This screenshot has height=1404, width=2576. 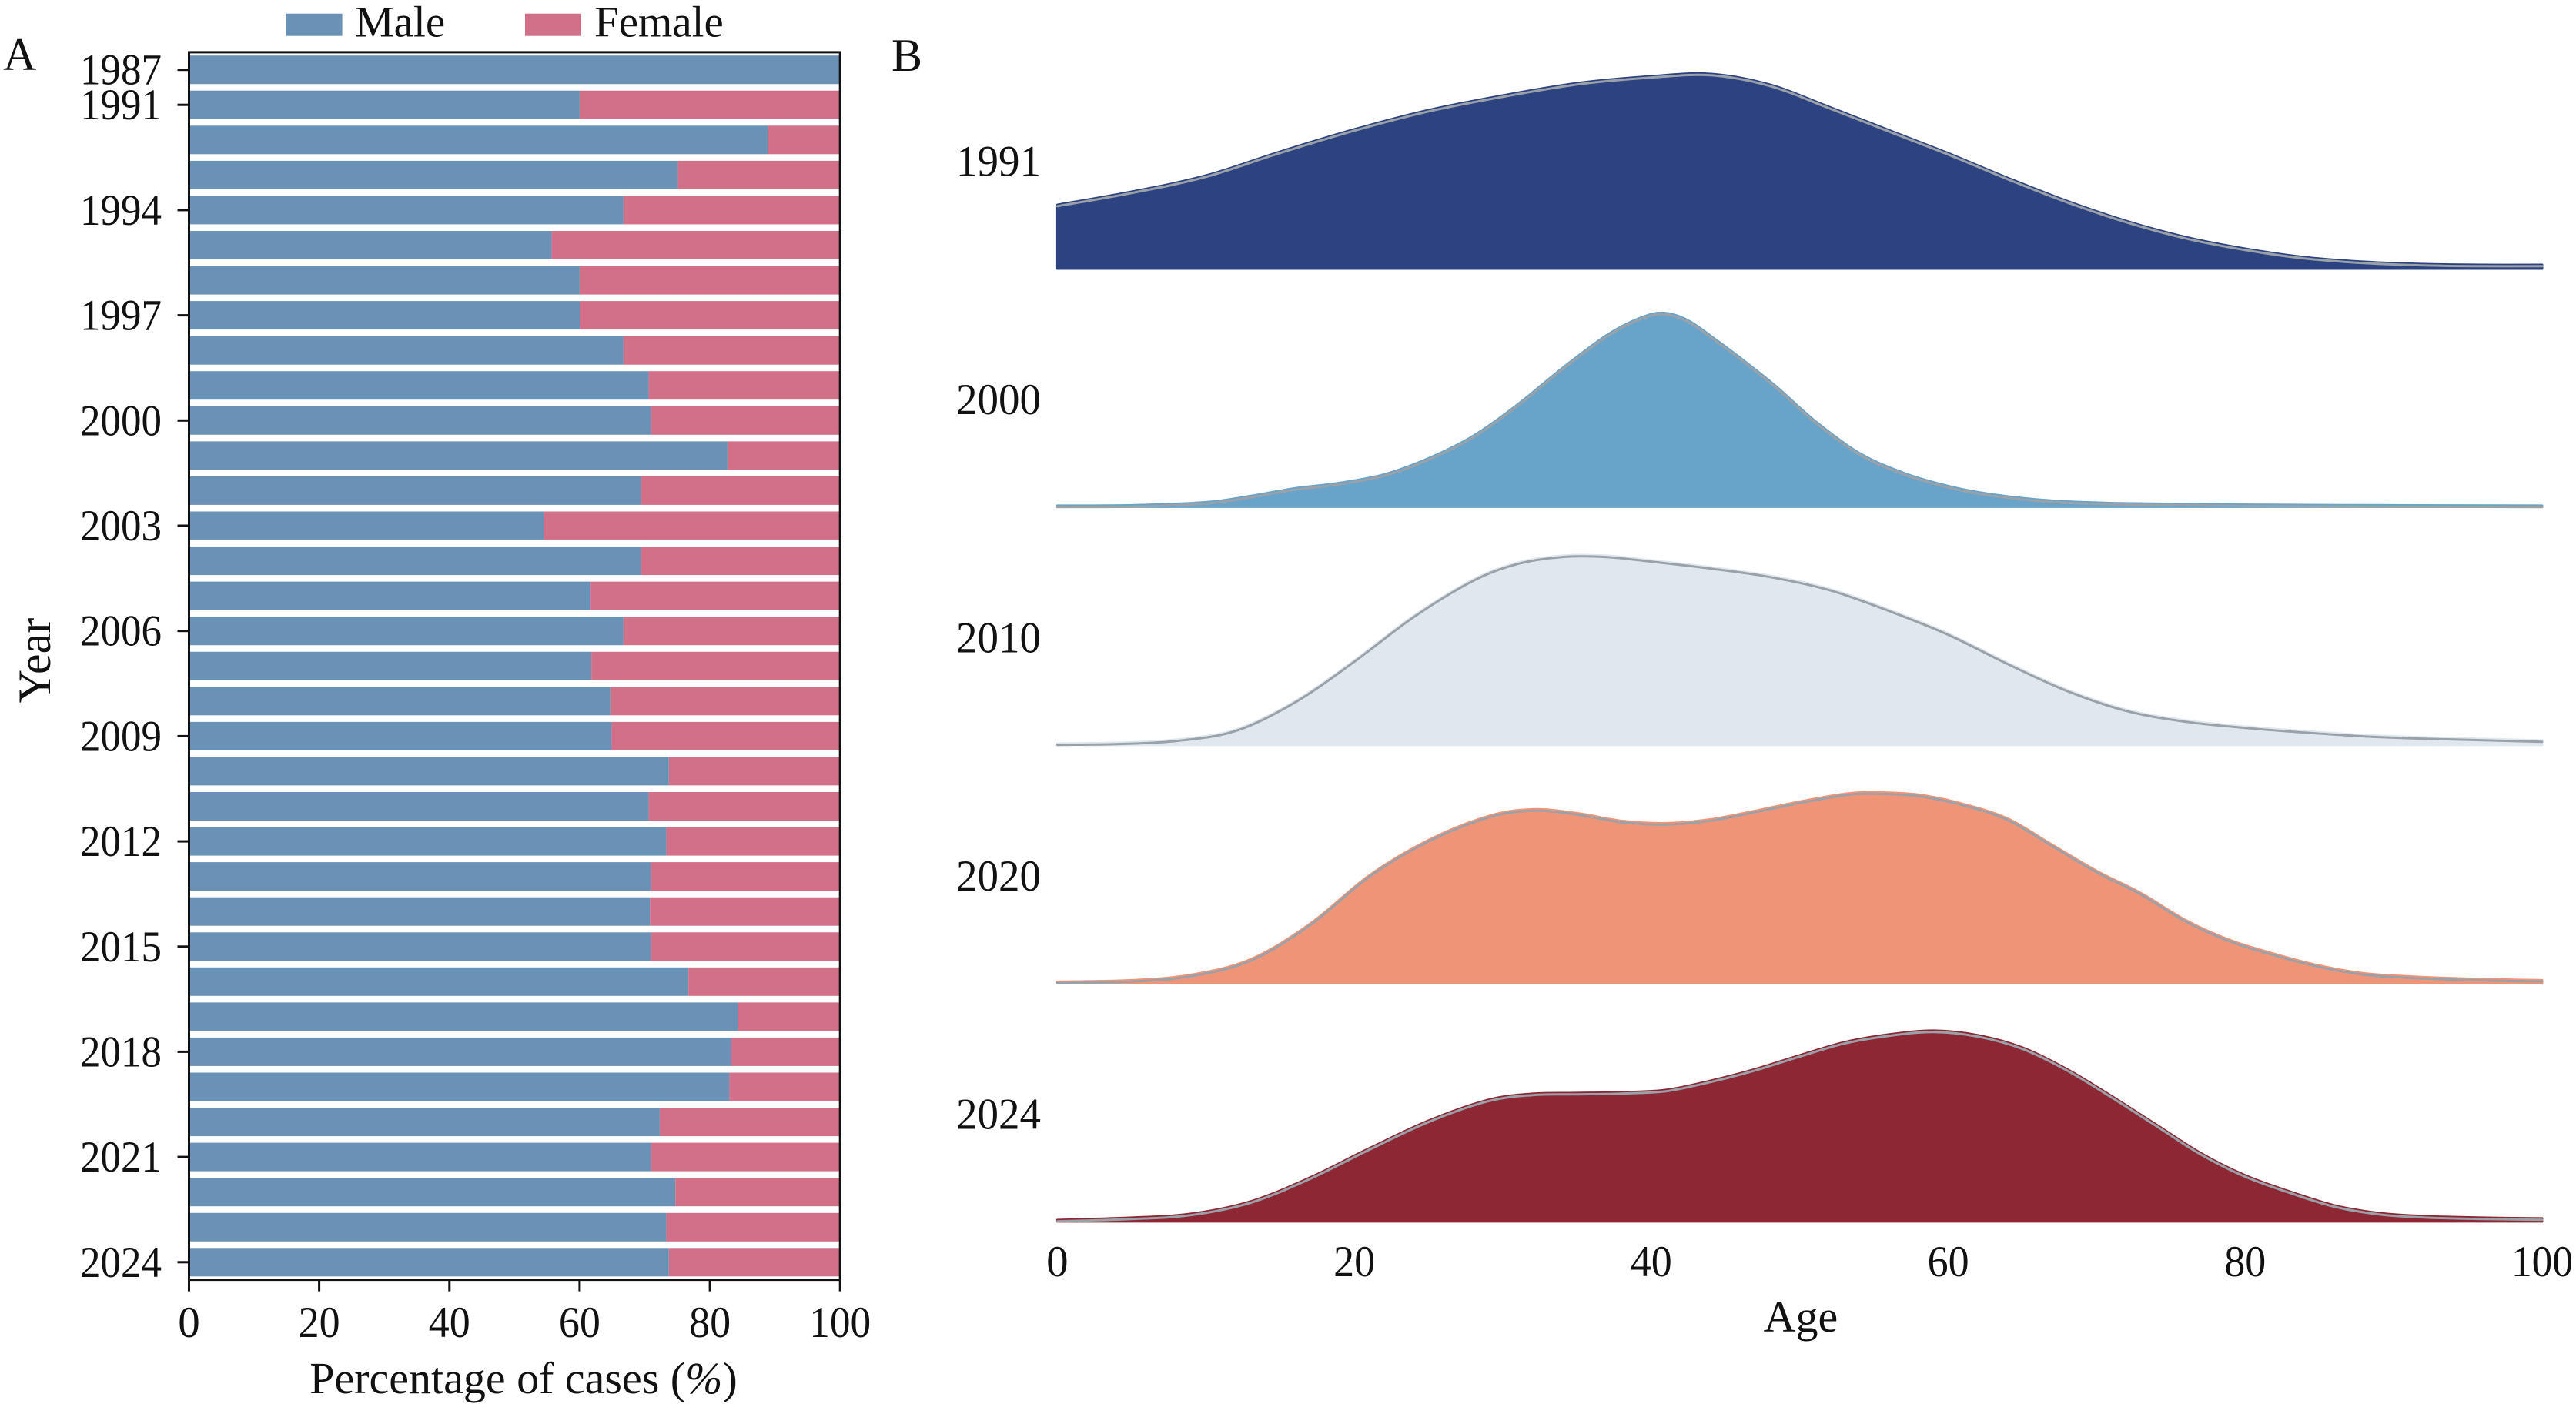 What do you see at coordinates (907, 55) in the screenshot?
I see `svg-text: B` at bounding box center [907, 55].